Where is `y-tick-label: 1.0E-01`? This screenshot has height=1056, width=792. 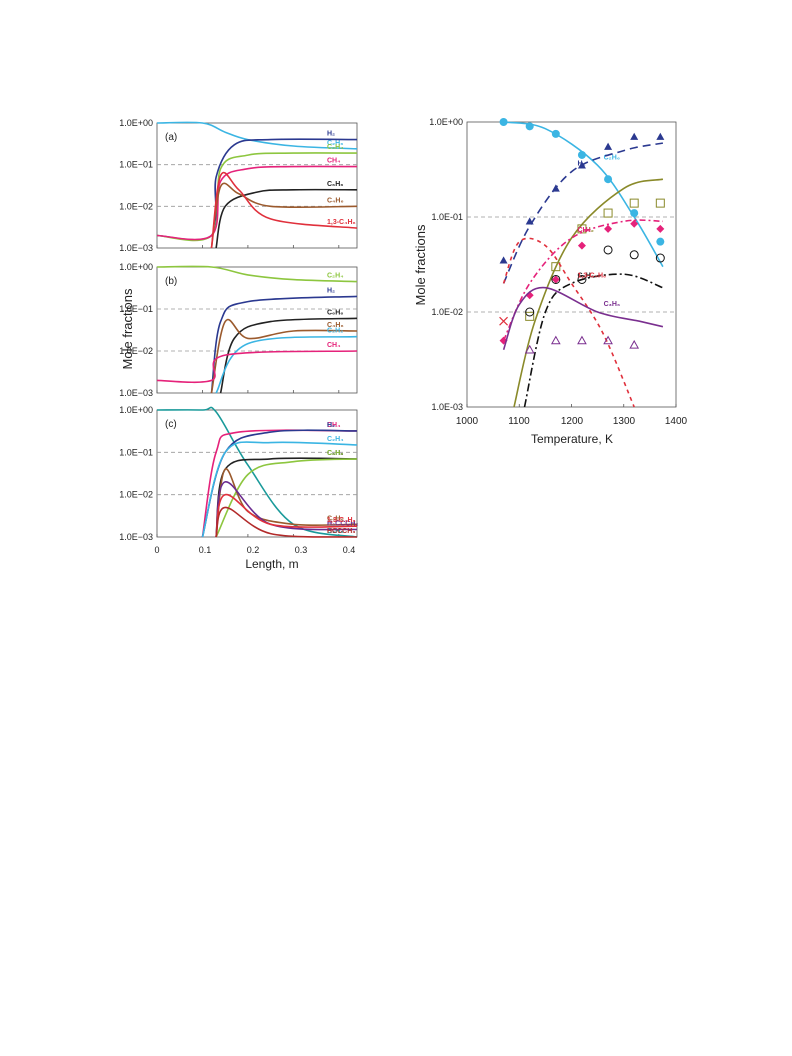 y-tick-label: 1.0E-01 is located at coordinates (447, 217).